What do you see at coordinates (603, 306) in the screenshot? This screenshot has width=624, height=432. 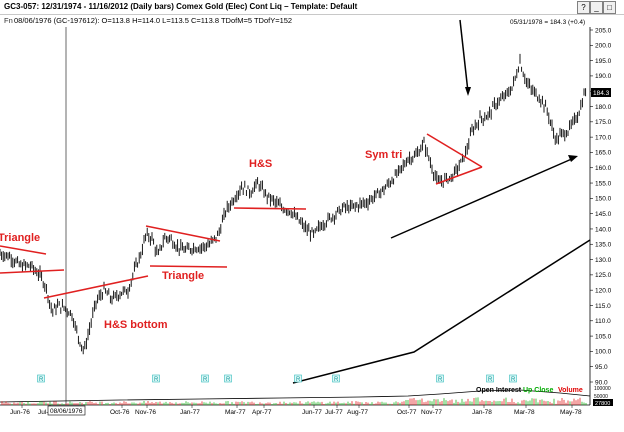 I see `y-tick-label: 115.0` at bounding box center [603, 306].